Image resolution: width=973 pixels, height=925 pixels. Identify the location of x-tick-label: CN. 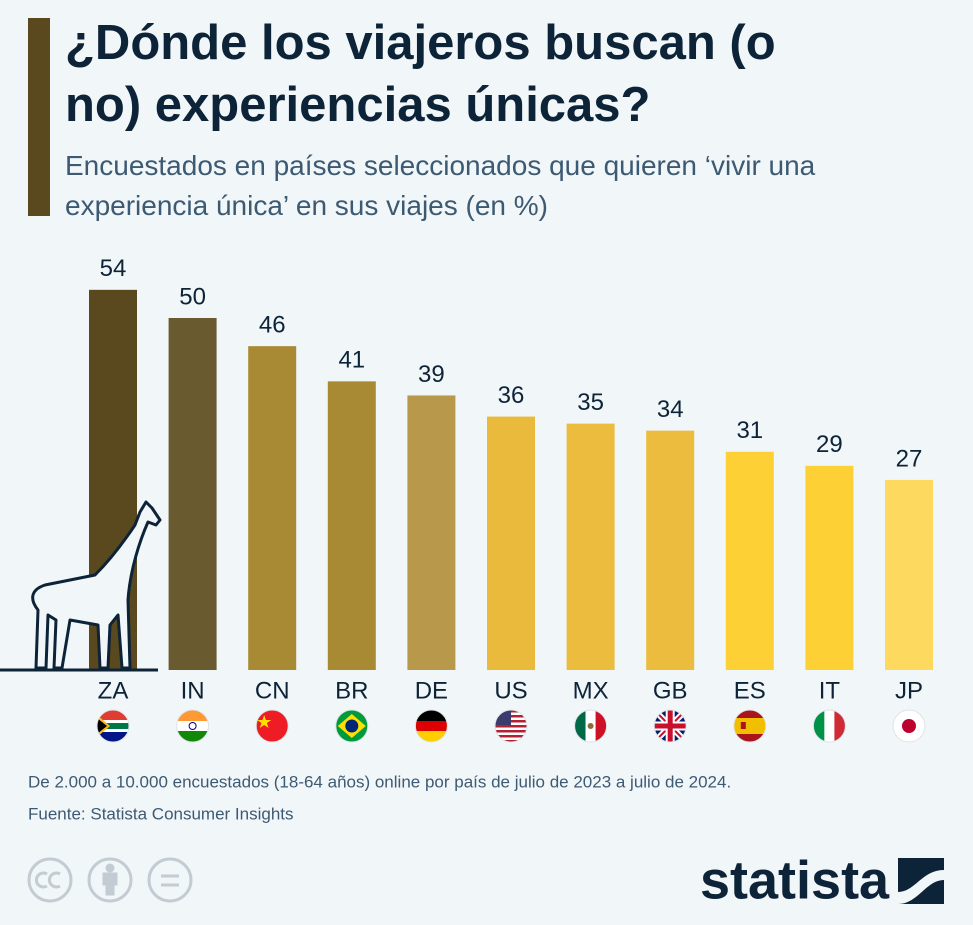
(272, 690).